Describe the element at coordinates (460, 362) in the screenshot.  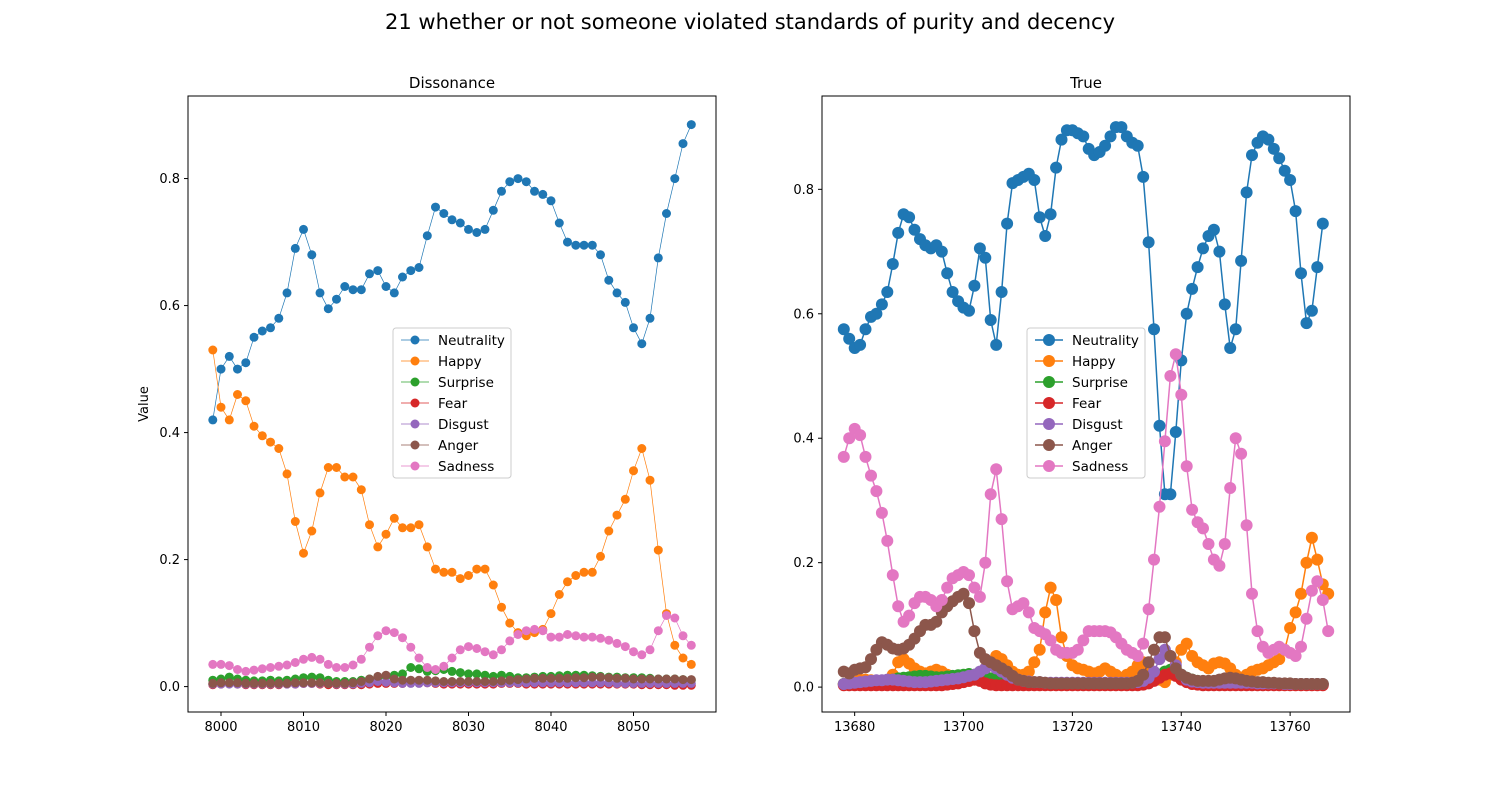
I see `legend-label-happy: Happy` at that location.